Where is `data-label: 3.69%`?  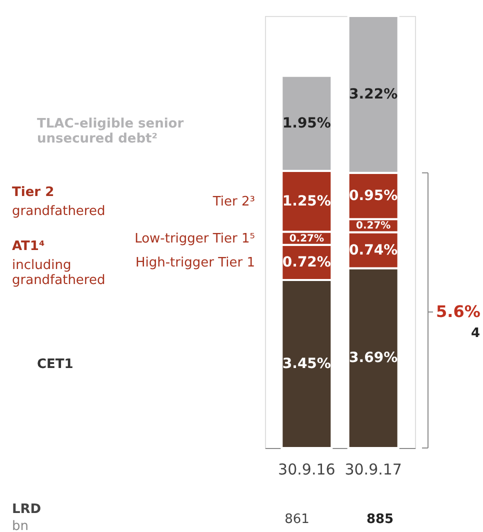
data-label: 3.69% is located at coordinates (373, 358).